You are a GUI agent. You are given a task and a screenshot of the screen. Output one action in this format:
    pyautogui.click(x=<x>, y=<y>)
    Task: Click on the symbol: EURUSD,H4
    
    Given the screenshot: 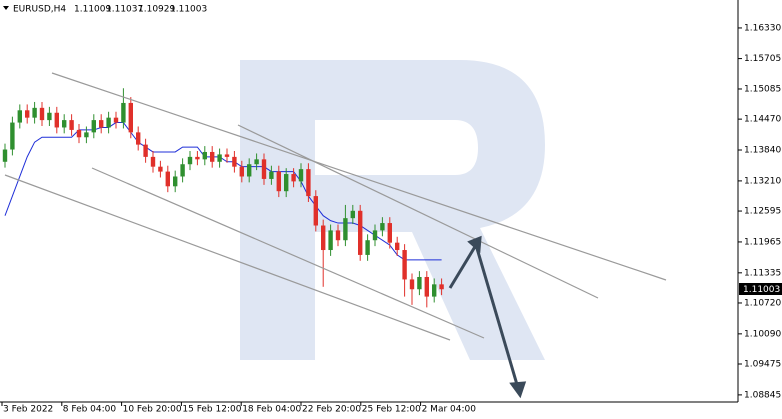 What is the action you would take?
    pyautogui.click(x=39, y=10)
    